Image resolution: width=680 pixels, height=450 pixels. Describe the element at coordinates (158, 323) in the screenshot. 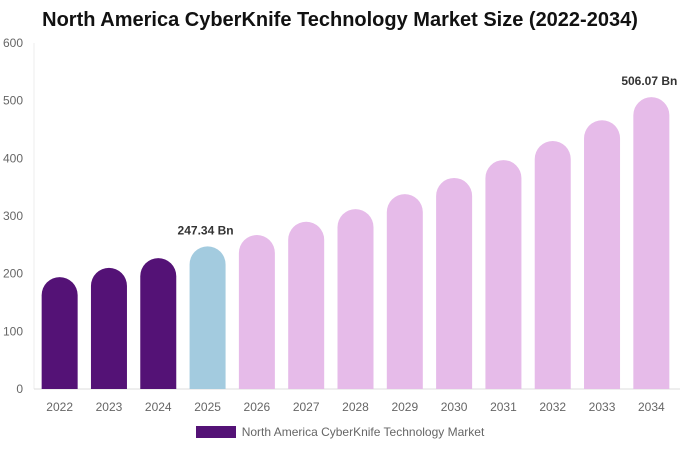

I see `bar-2024` at that location.